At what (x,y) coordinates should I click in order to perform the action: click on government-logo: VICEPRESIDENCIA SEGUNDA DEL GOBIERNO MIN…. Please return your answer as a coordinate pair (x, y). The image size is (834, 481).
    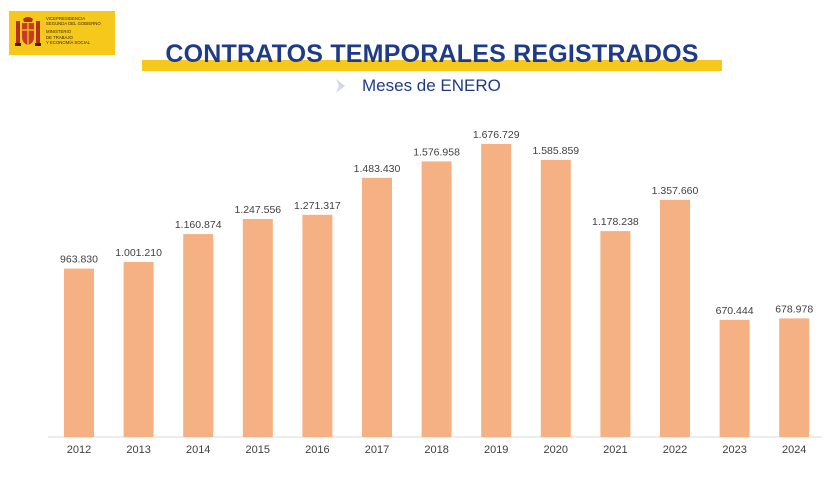
    Looking at the image, I should click on (62, 33).